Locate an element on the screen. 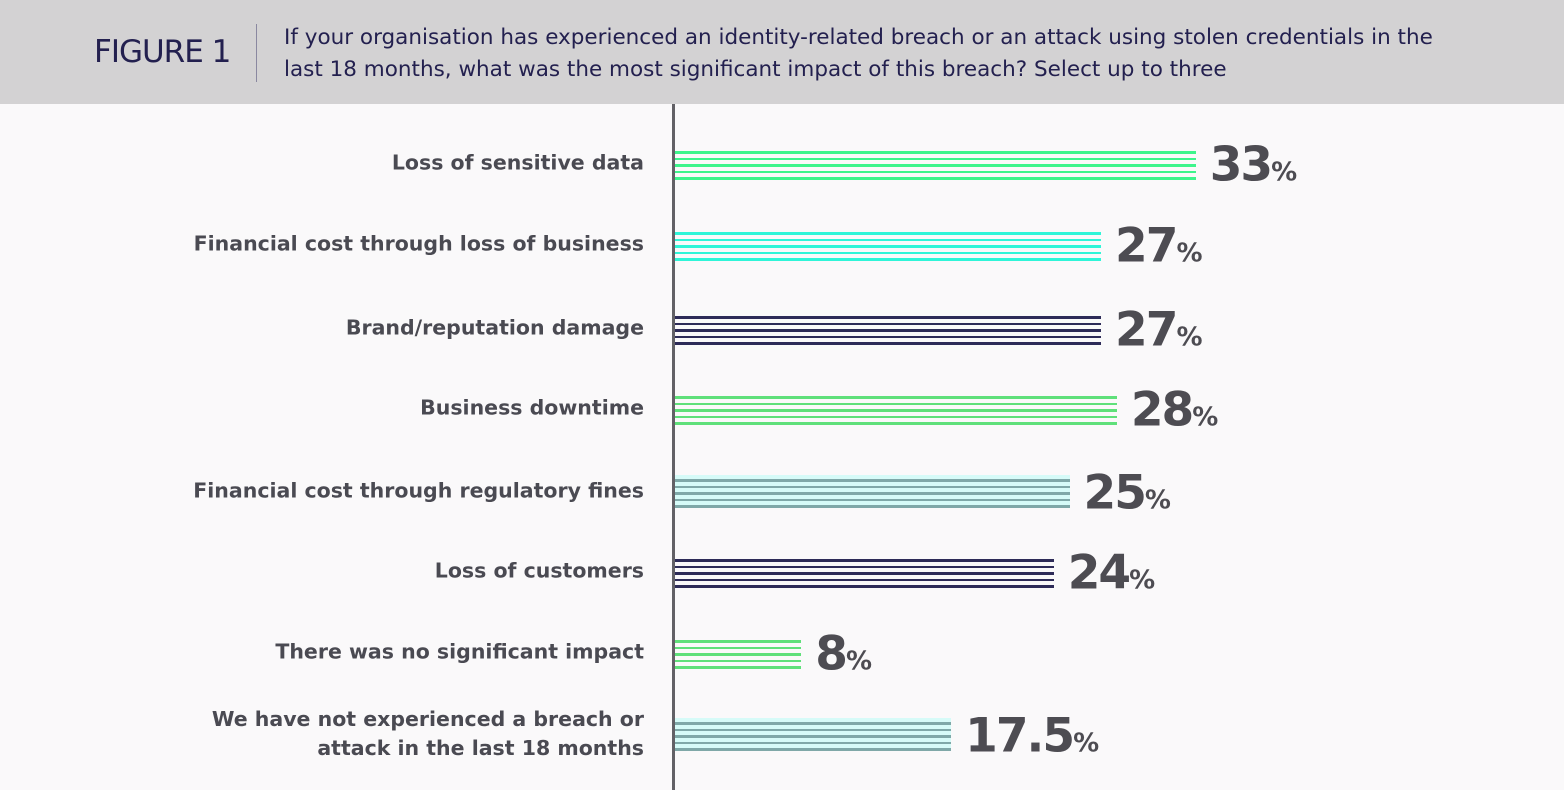  category-label: Financial cost through loss of business is located at coordinates (418, 243).